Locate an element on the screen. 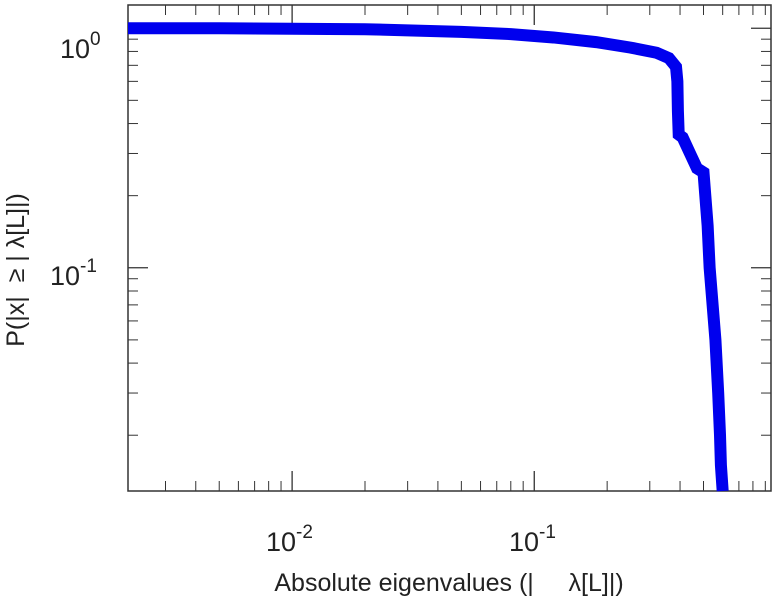 The width and height of the screenshot is (775, 600). x-axis-label: Absolute eigenvalues (| λ[L]|) is located at coordinates (448, 583).